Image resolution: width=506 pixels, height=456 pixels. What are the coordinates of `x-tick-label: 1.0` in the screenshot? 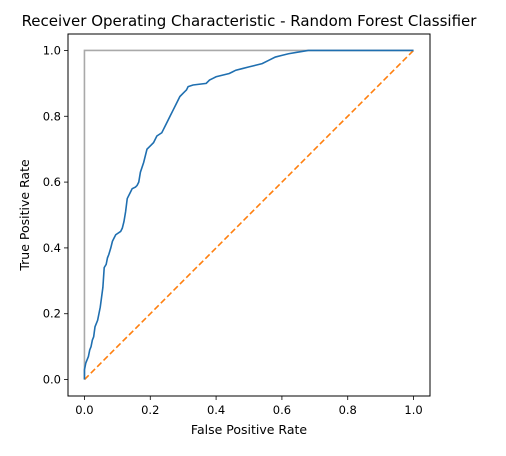 It's located at (413, 410).